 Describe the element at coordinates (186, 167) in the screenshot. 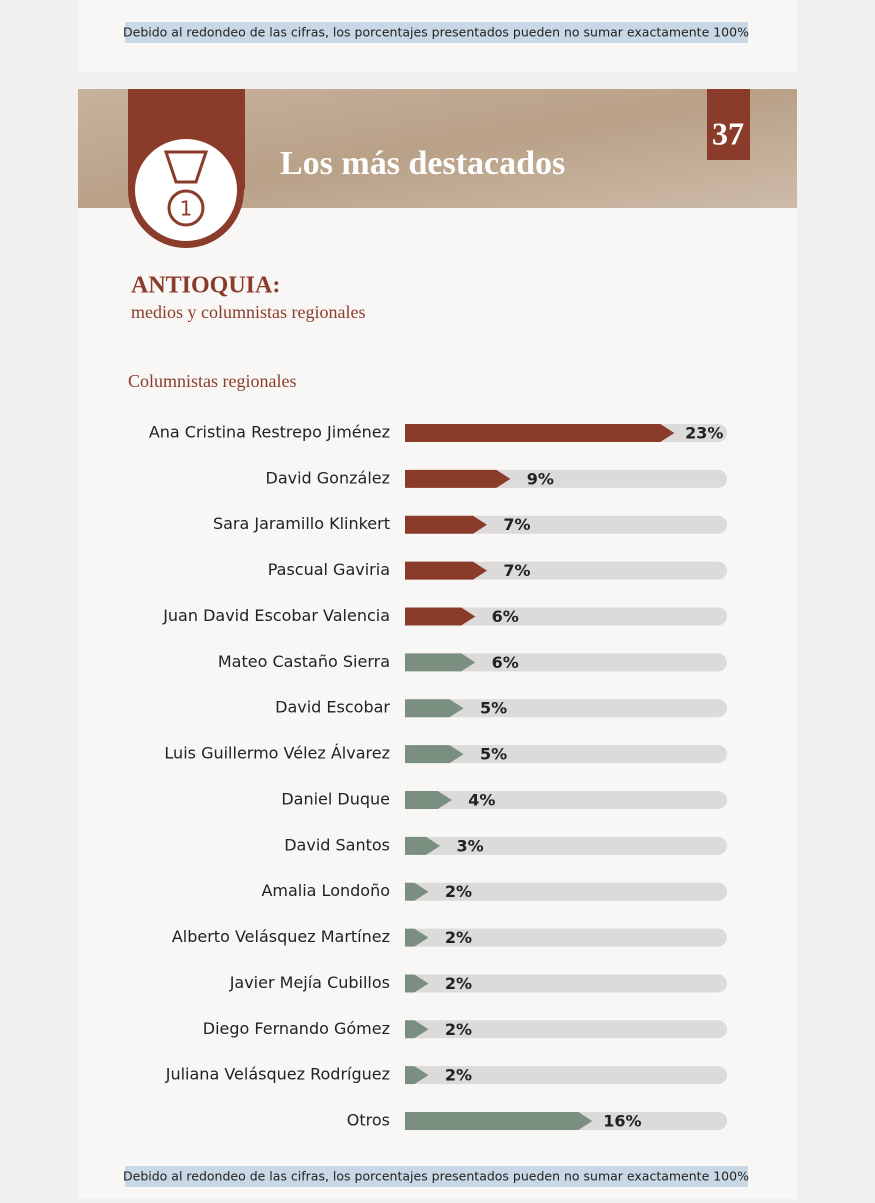

I see `medal-strap` at that location.